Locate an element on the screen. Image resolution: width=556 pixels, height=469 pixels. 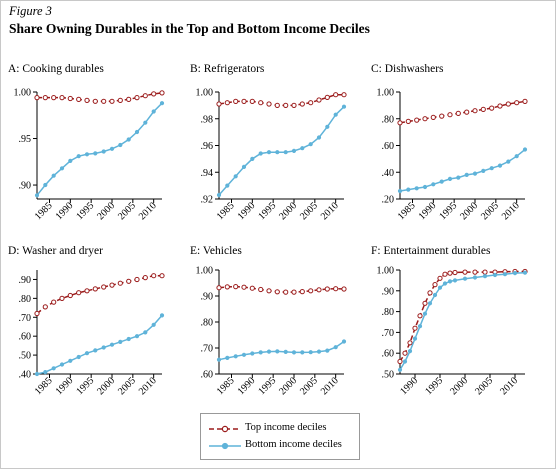
y-tick-label: .96 is located at coordinates (207, 146).